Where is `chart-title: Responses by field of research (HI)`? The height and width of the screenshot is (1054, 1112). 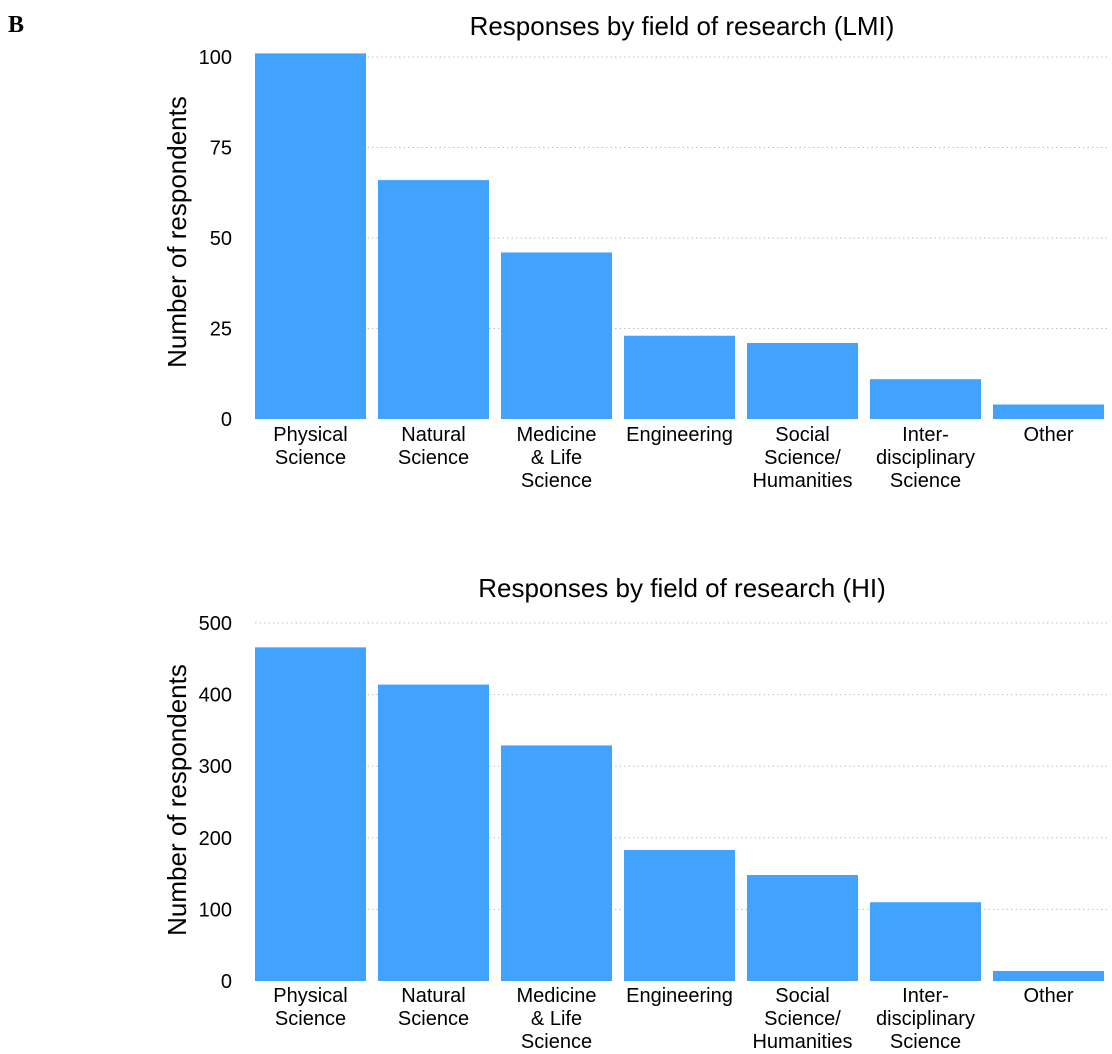 chart-title: Responses by field of research (HI) is located at coordinates (682, 588).